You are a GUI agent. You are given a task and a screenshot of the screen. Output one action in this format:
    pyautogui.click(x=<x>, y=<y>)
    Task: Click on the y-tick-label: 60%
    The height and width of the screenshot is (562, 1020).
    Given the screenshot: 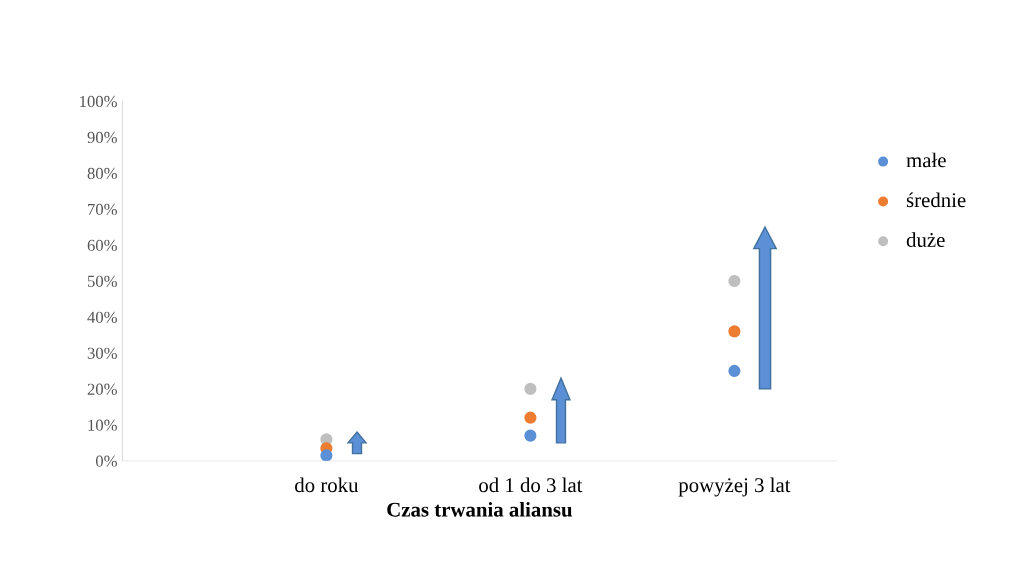 What is the action you would take?
    pyautogui.click(x=102, y=245)
    